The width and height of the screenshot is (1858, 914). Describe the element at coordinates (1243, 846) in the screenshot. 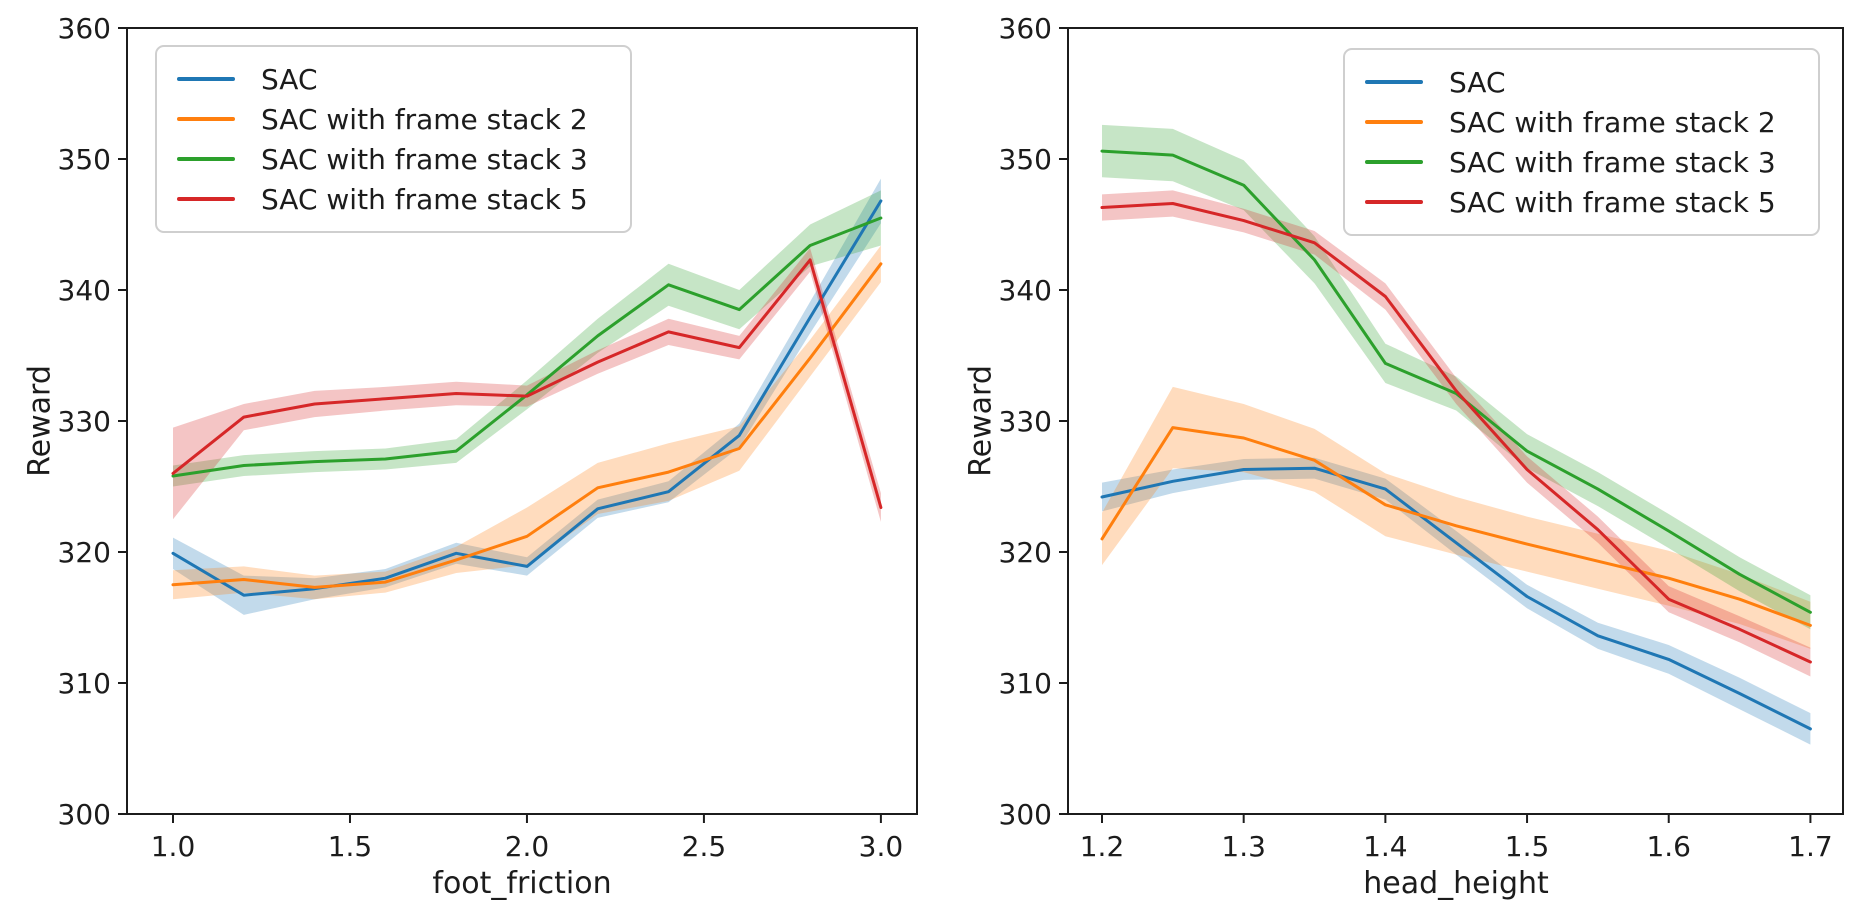

I see `x-tick-label: 1.3` at that location.